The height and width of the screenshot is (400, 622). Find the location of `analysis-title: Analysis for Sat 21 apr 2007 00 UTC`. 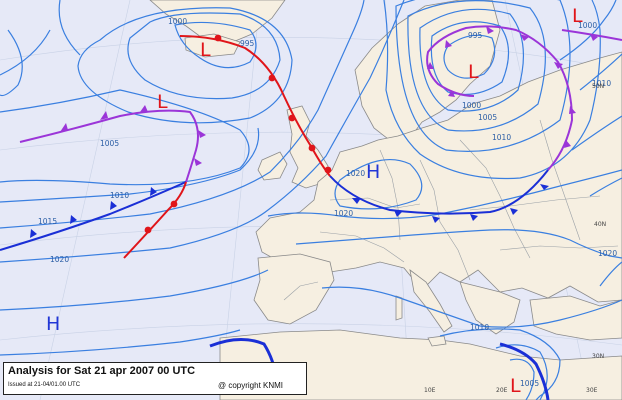

analysis-title: Analysis for Sat 21 apr 2007 00 UTC is located at coordinates (102, 371).